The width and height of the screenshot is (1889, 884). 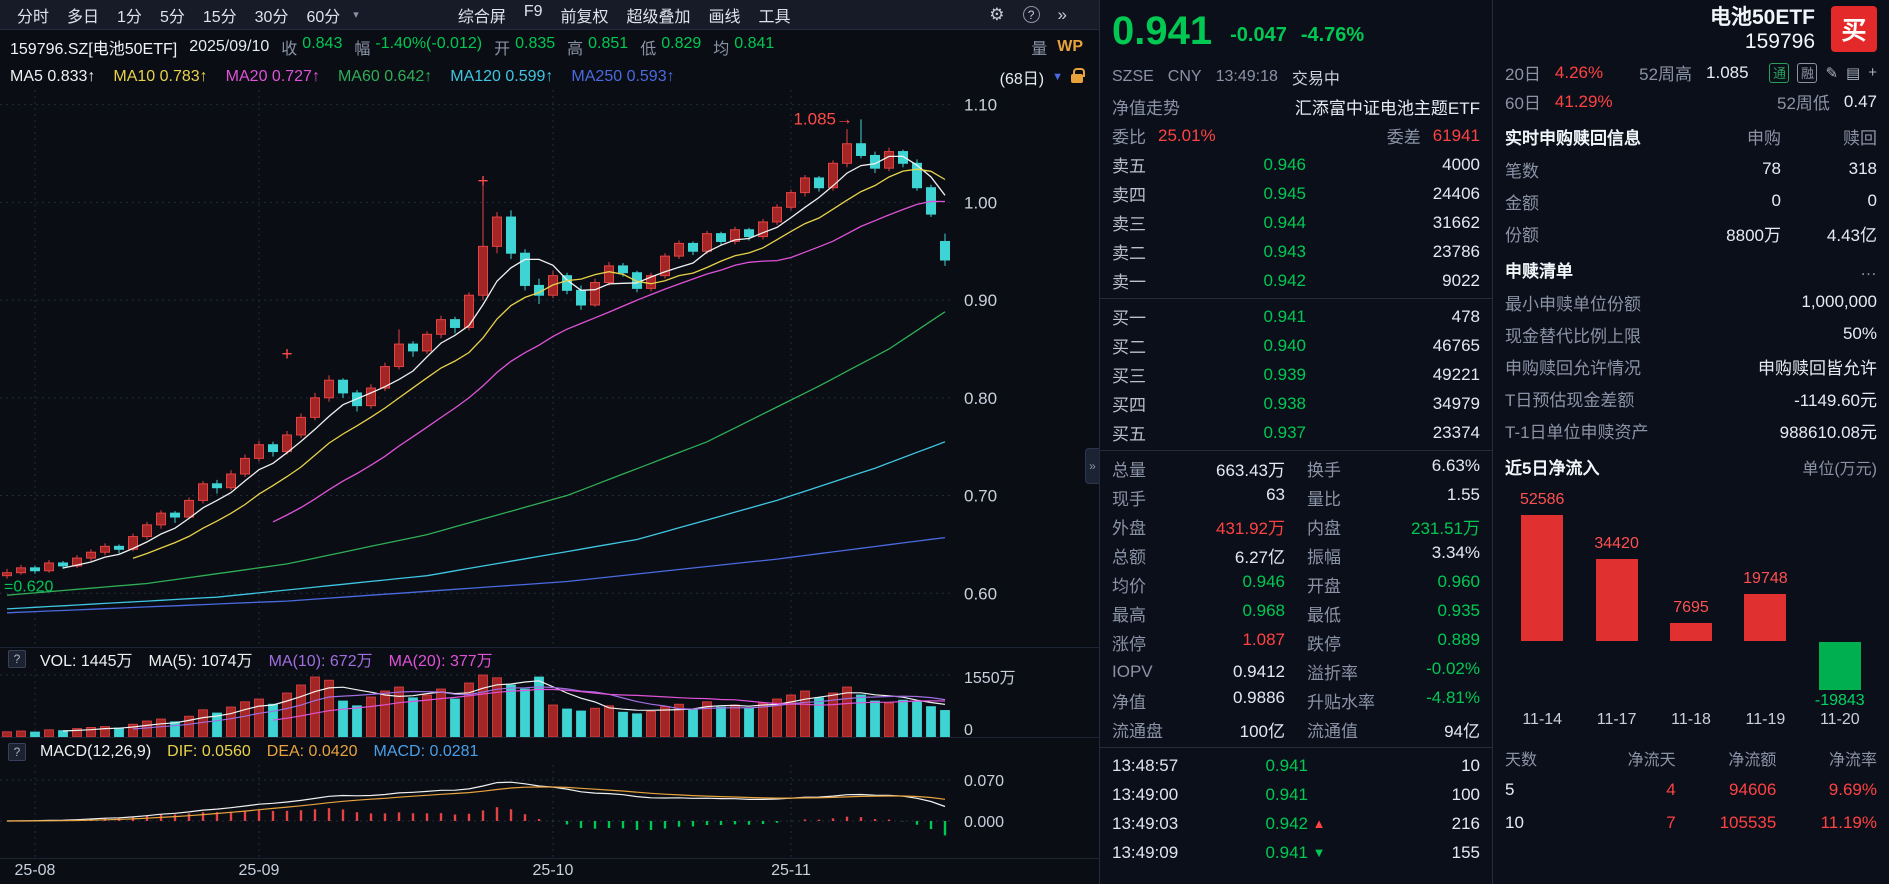 I want to click on ma-legend-item: MA10 0.783↑, so click(x=160, y=76).